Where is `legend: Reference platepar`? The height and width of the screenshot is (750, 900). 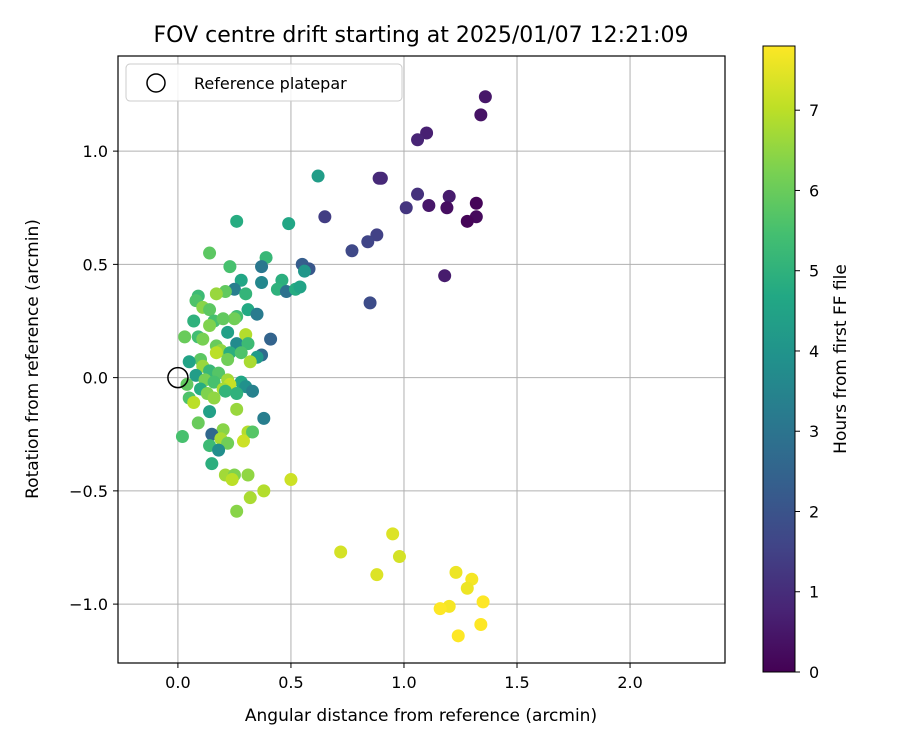 legend: Reference platepar is located at coordinates (264, 82).